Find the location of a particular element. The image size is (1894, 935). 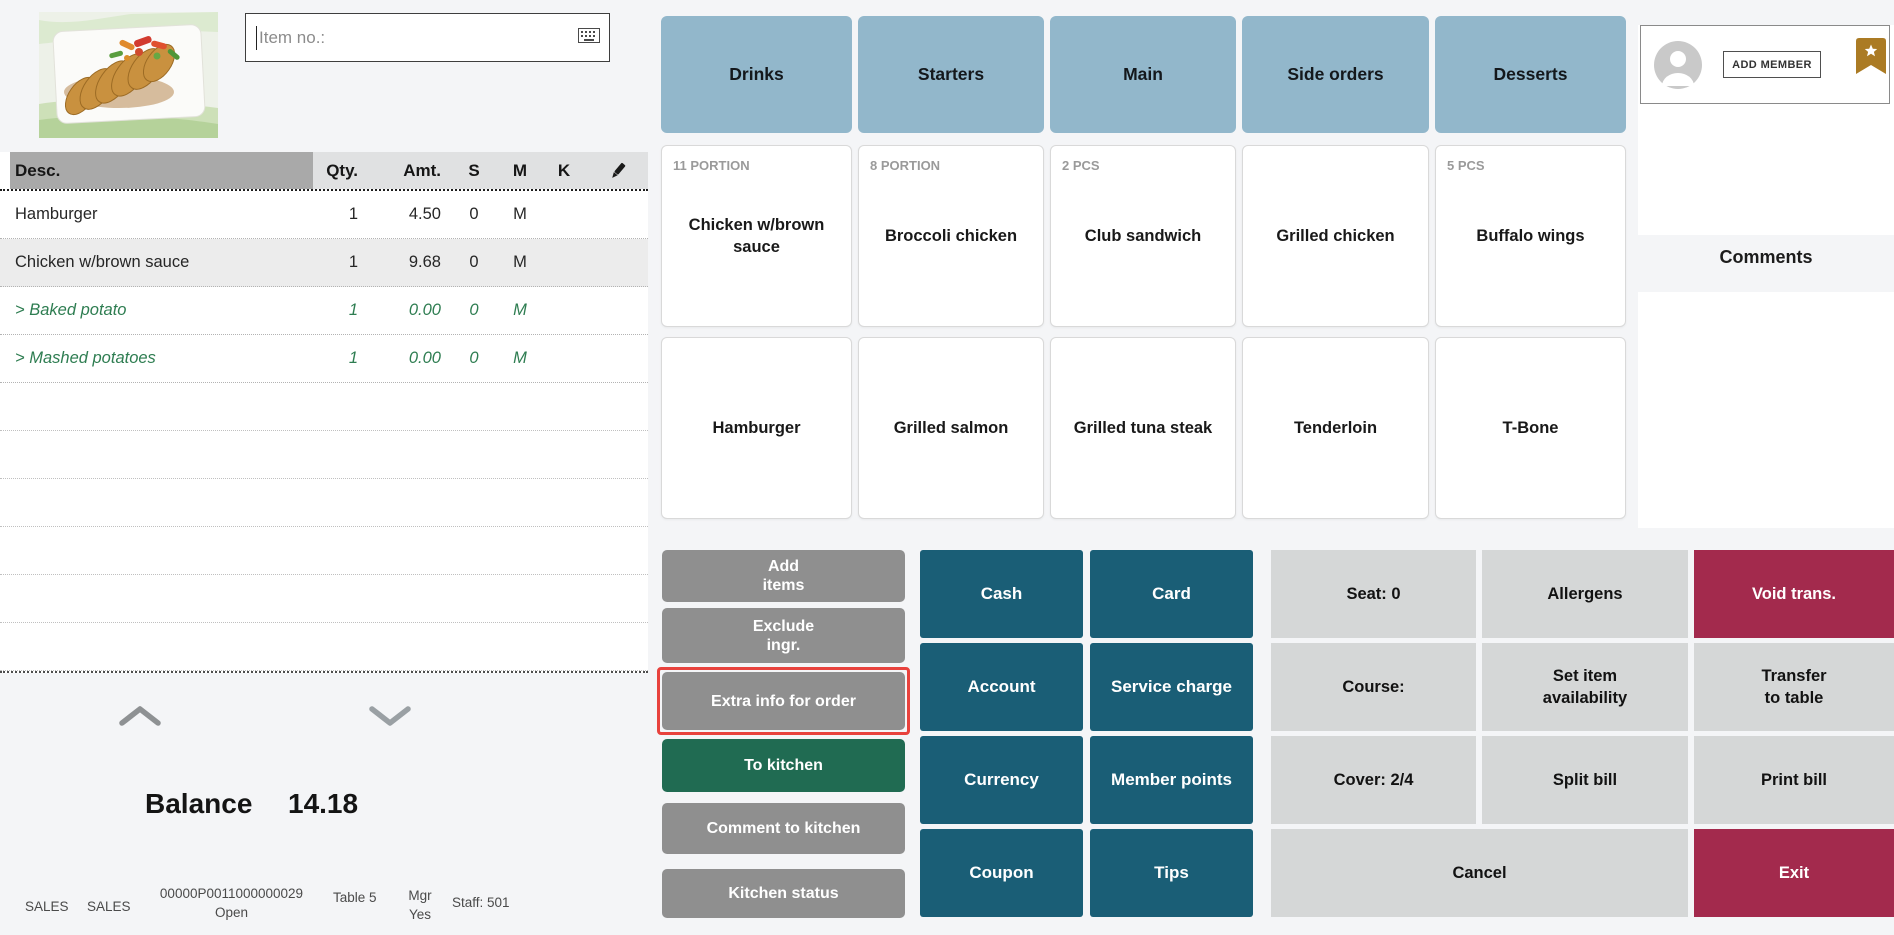

course-button: Course: is located at coordinates (1373, 687).